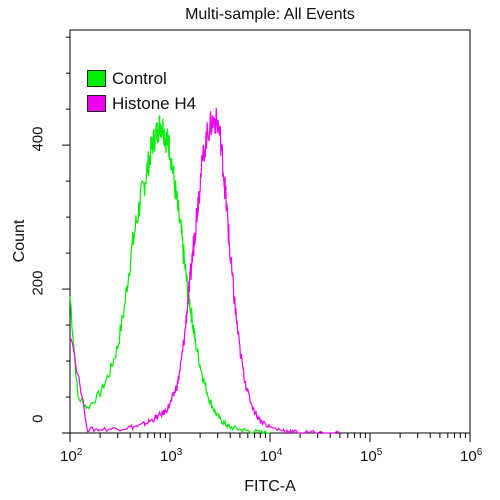 The image size is (500, 500). Describe the element at coordinates (38, 418) in the screenshot. I see `y-tick-label: 0` at that location.